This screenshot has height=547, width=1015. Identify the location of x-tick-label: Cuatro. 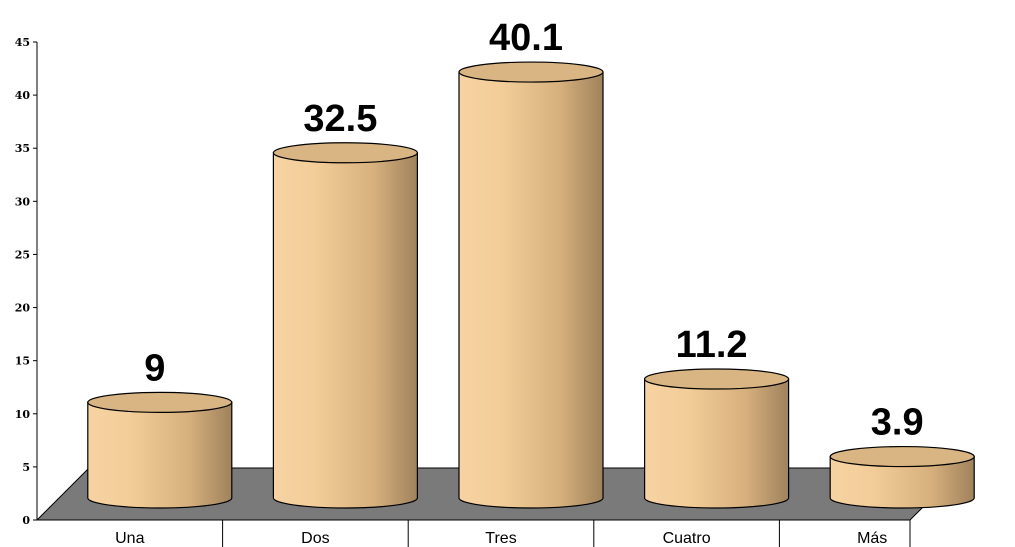
(687, 538).